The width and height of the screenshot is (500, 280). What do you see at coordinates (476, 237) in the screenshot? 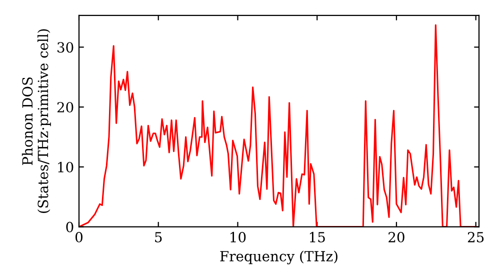
I see `x-tick-label: 25` at bounding box center [476, 237].